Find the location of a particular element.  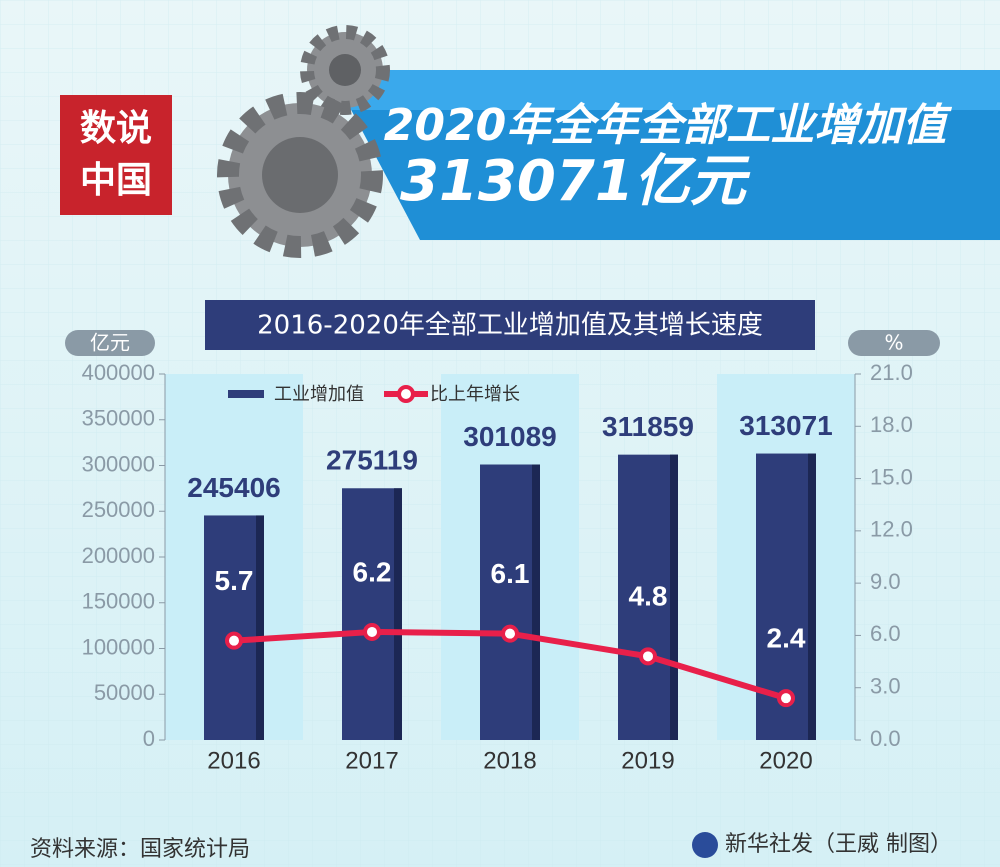

y-tick-label: 50000 is located at coordinates (124, 692).